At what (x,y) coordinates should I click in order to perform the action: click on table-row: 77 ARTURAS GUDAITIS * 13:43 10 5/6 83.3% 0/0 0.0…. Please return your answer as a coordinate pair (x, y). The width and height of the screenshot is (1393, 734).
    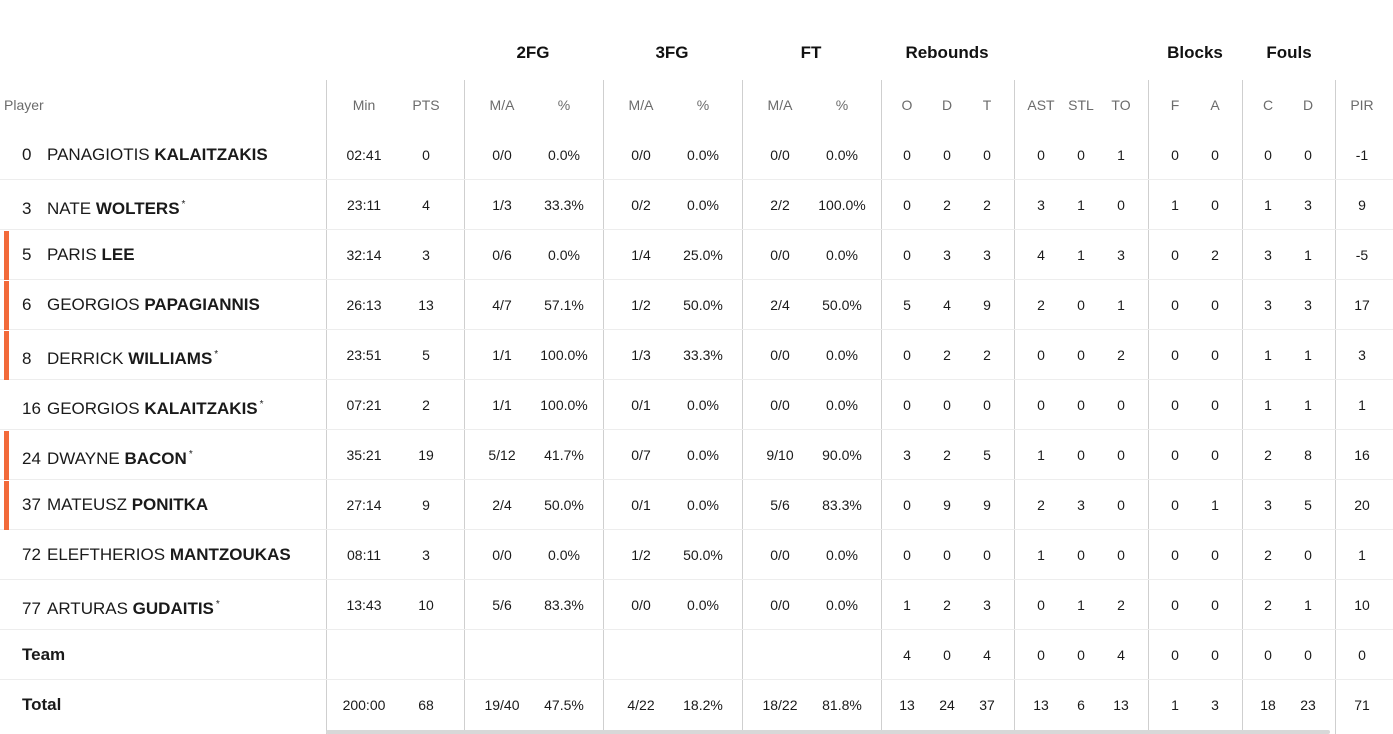
    Looking at the image, I should click on (696, 605).